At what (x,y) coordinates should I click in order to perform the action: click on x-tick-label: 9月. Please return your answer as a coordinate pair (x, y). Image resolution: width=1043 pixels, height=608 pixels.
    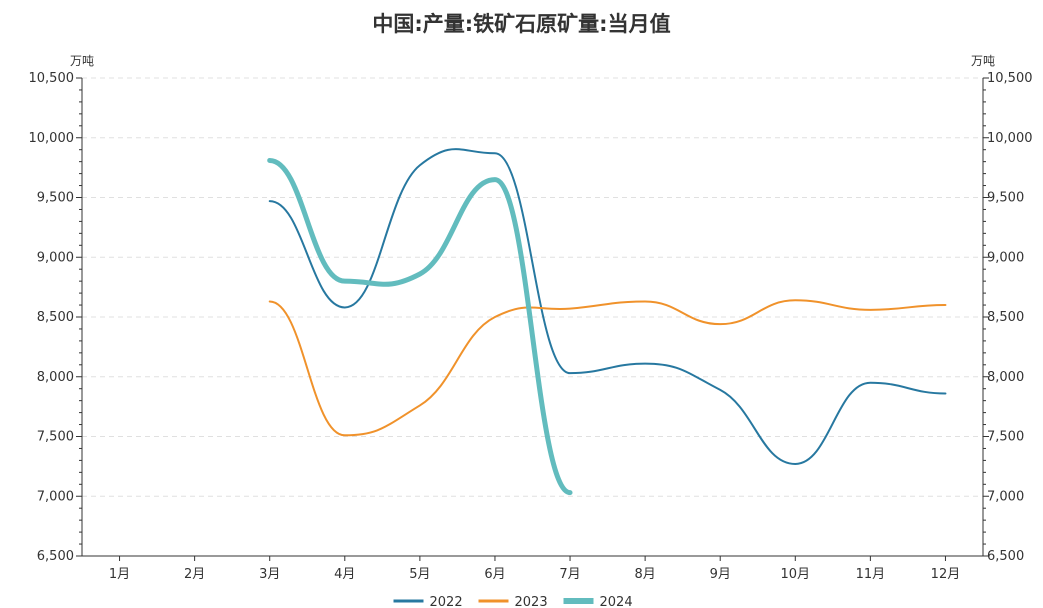
    Looking at the image, I should click on (720, 574).